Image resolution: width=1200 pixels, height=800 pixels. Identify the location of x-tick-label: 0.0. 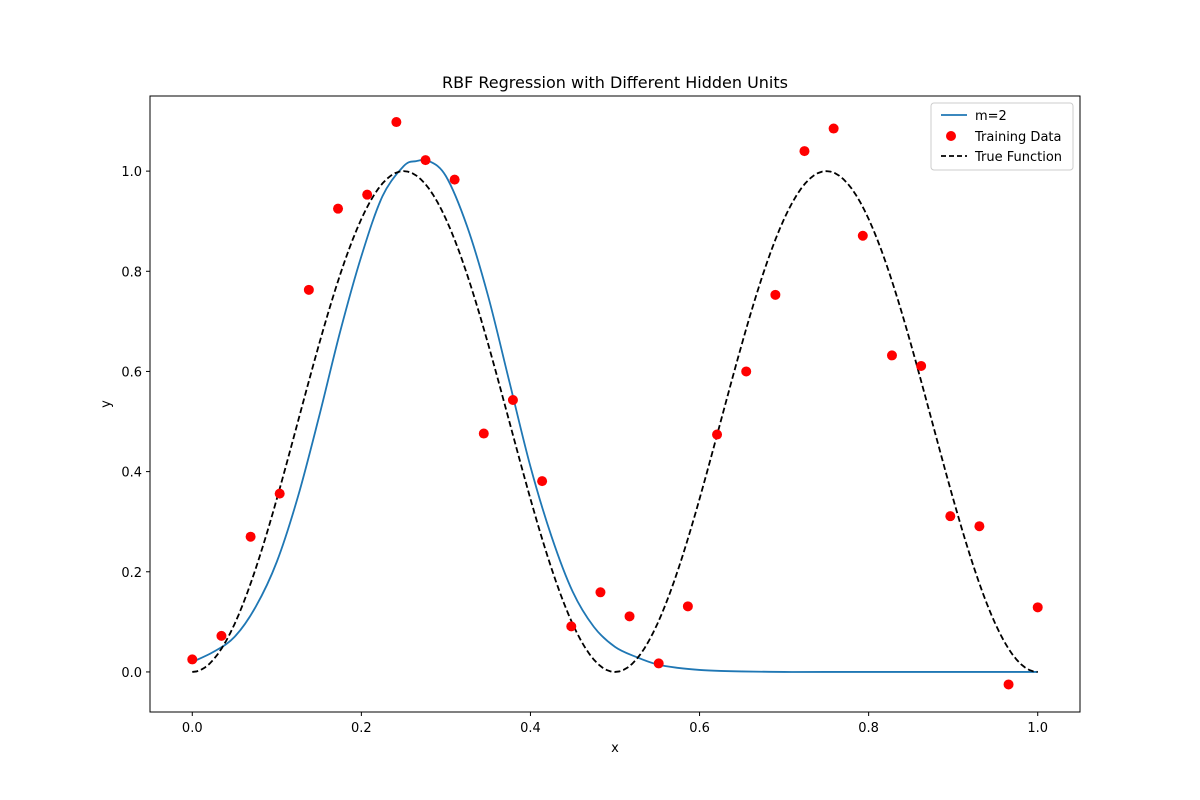
(192, 728).